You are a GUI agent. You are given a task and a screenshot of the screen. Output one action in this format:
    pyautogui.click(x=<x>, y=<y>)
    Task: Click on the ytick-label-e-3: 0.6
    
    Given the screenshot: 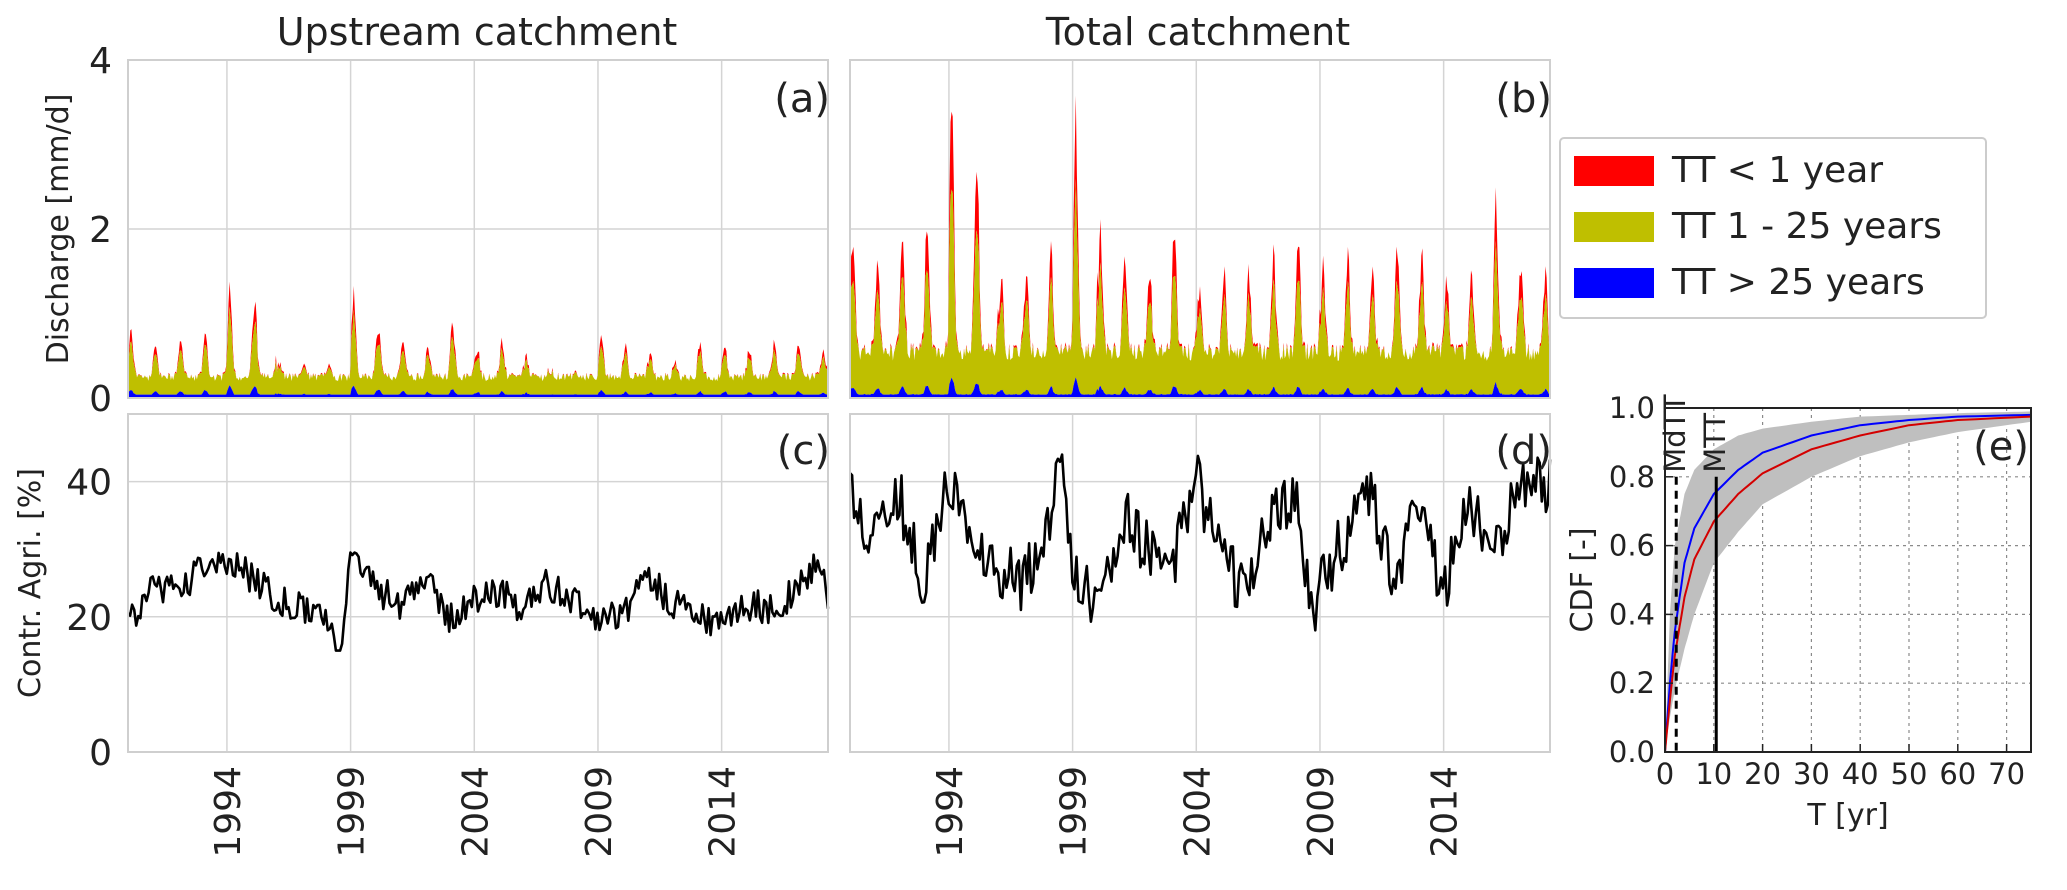 What is the action you would take?
    pyautogui.click(x=1632, y=546)
    